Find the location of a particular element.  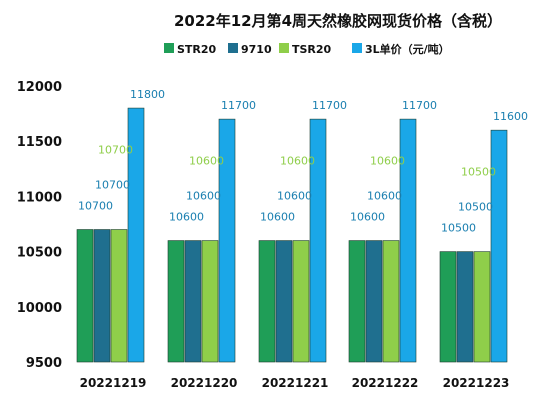

data-label-4-2: 10500 is located at coordinates (478, 172).